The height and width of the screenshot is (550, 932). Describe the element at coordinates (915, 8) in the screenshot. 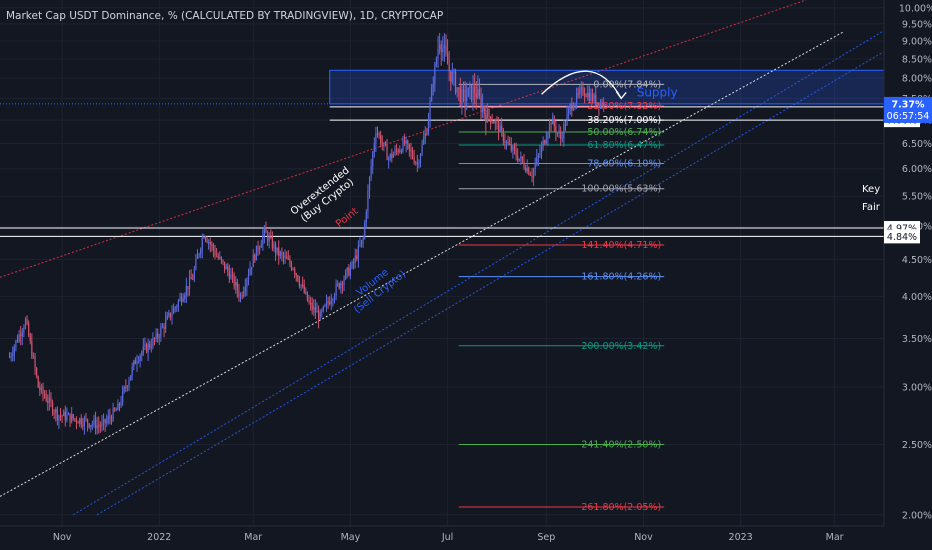

I see `y-tick-label: 10.00%` at that location.